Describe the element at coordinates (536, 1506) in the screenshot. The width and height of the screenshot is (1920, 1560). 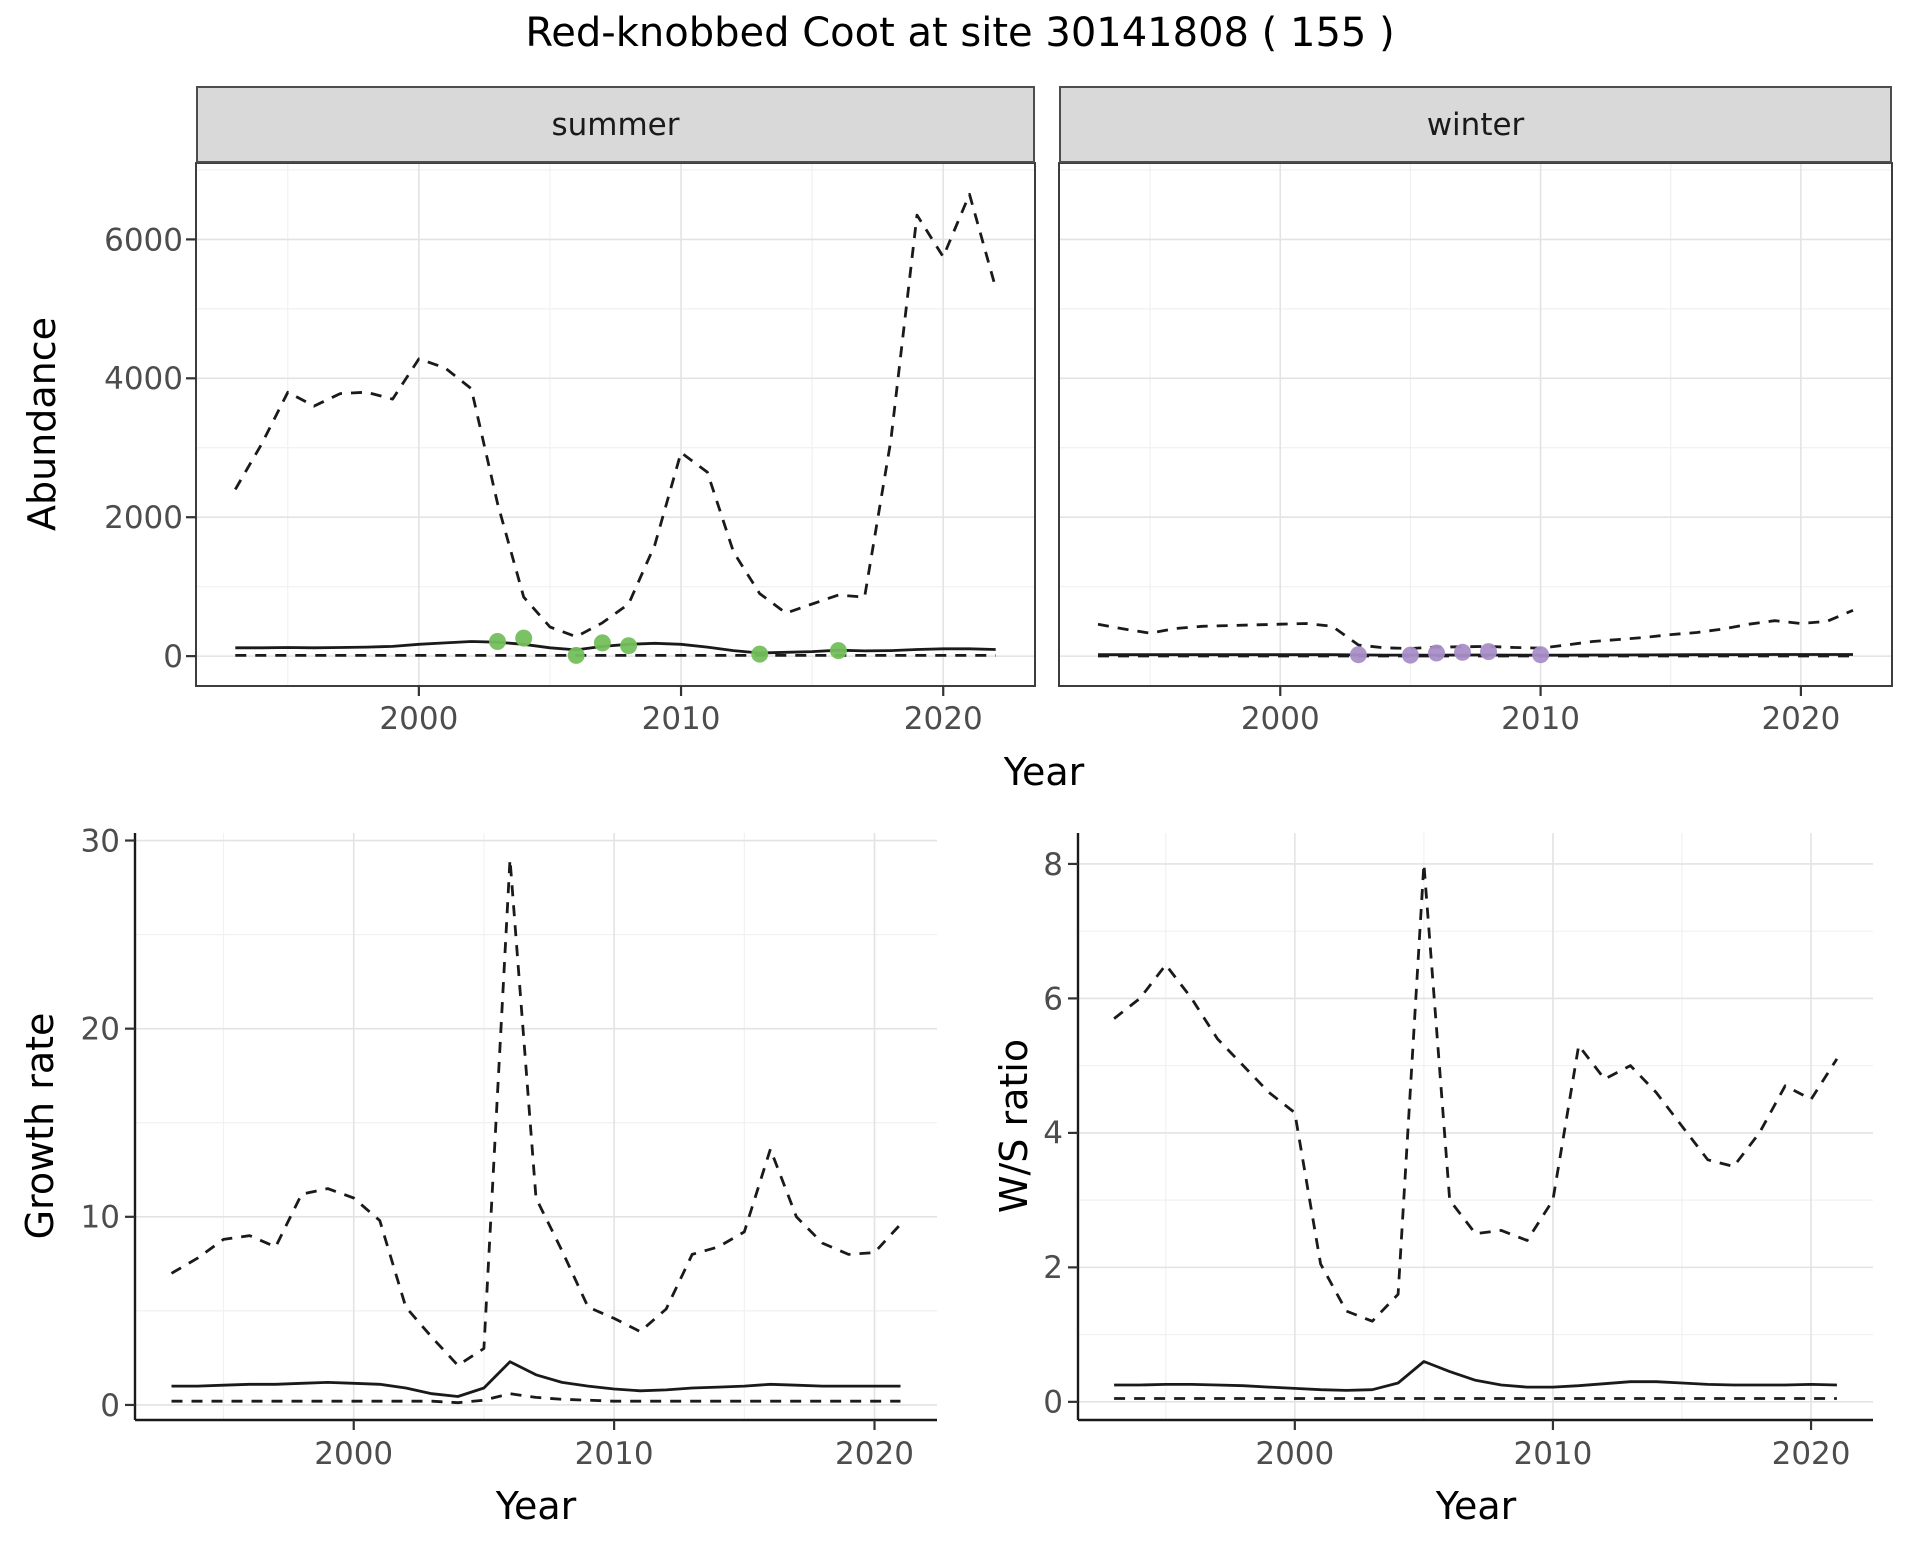
I see `x-axis-title-year-bottom-left: Year` at that location.